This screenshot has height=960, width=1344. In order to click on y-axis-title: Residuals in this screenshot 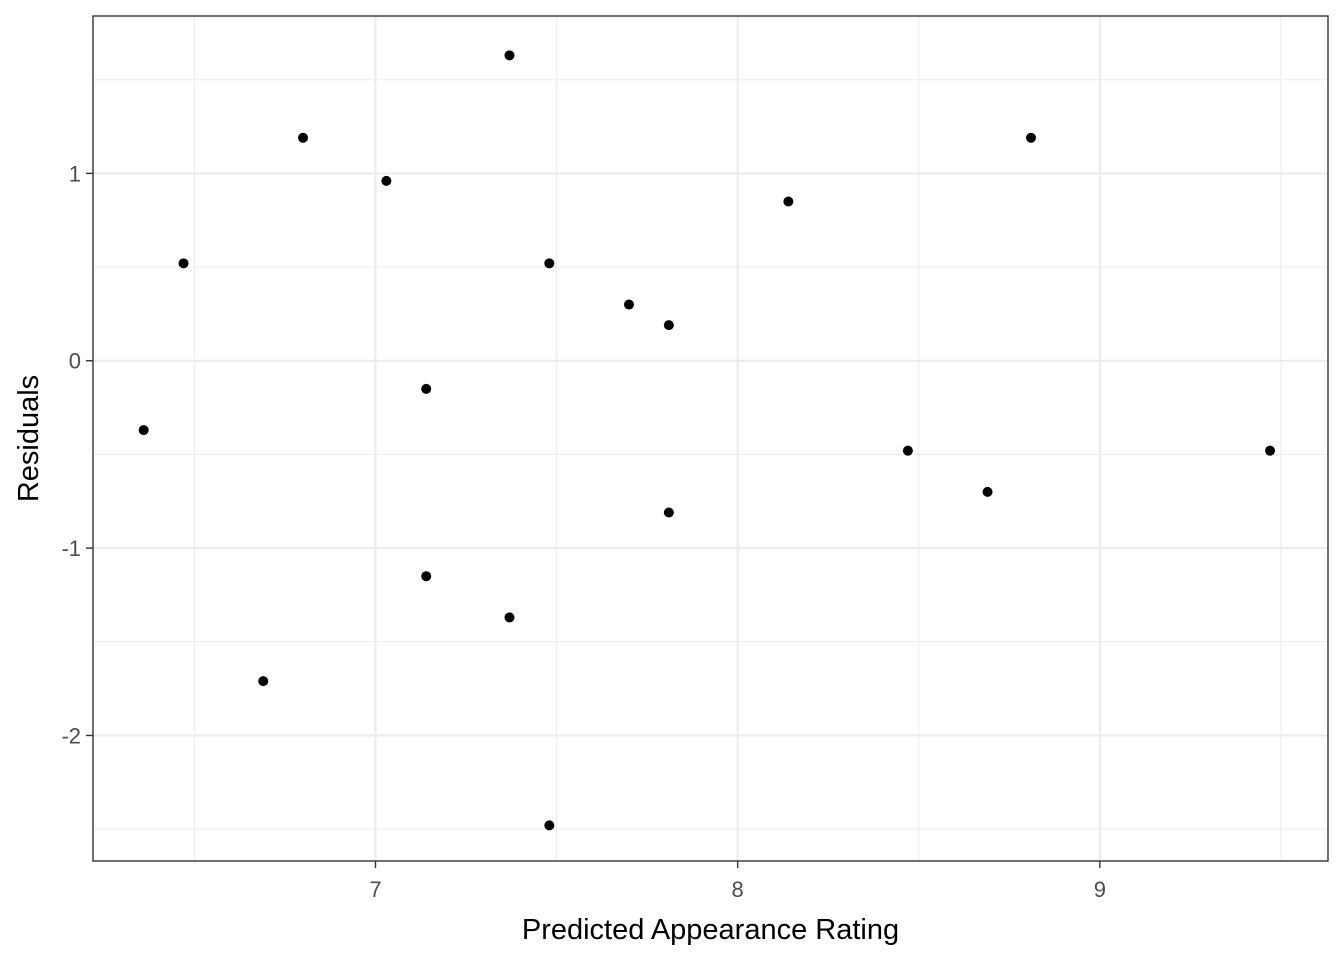, I will do `click(29, 438)`.